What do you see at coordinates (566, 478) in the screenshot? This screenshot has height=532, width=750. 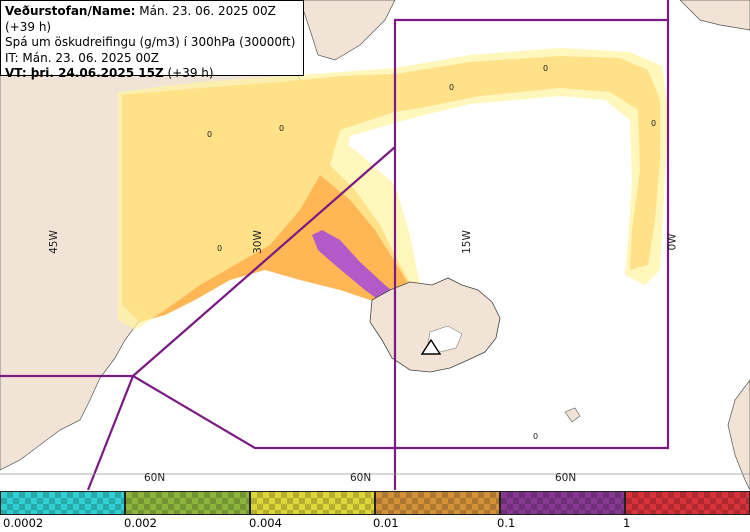 I see `lat-label-3: 60N` at bounding box center [566, 478].